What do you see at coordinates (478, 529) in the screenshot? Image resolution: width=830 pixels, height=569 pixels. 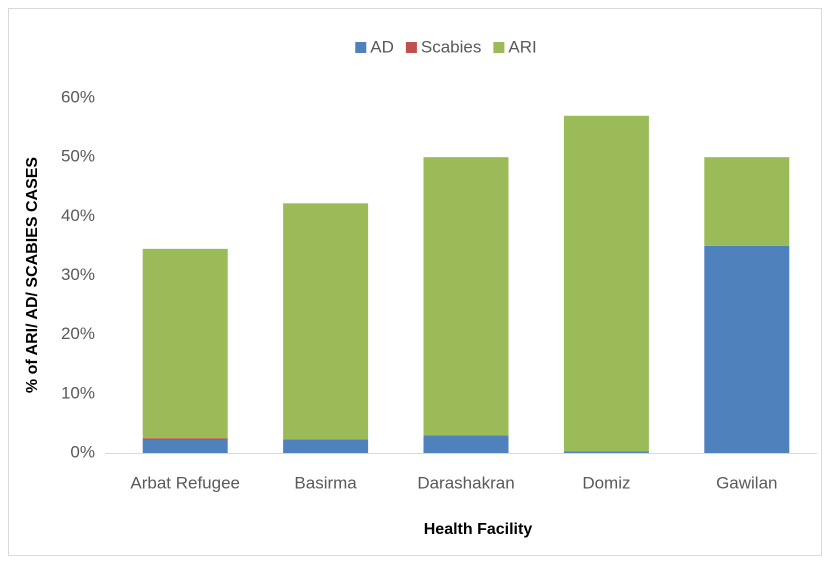 I see `x-axis-title: Health Facility` at bounding box center [478, 529].